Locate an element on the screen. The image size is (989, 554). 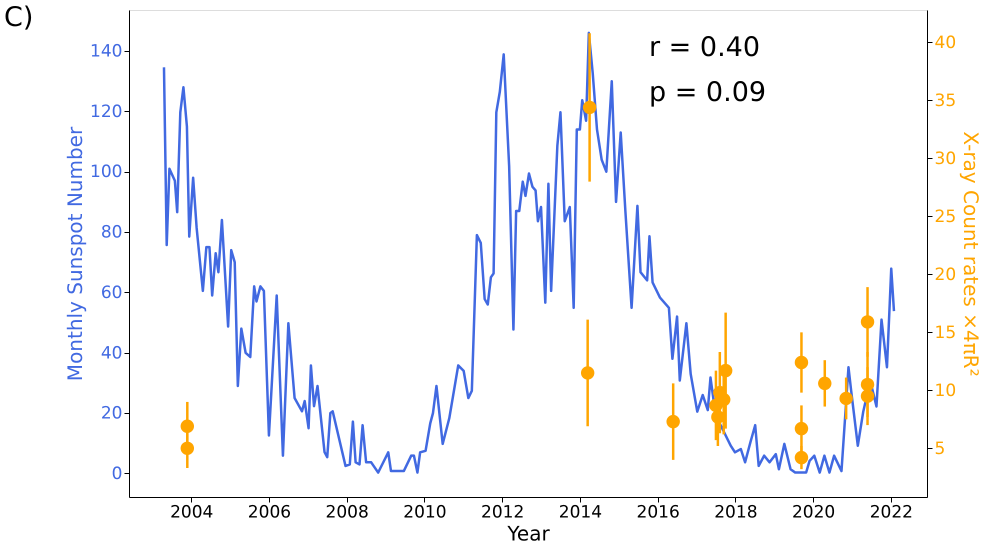
annotation: p = 0.09 is located at coordinates (707, 92).